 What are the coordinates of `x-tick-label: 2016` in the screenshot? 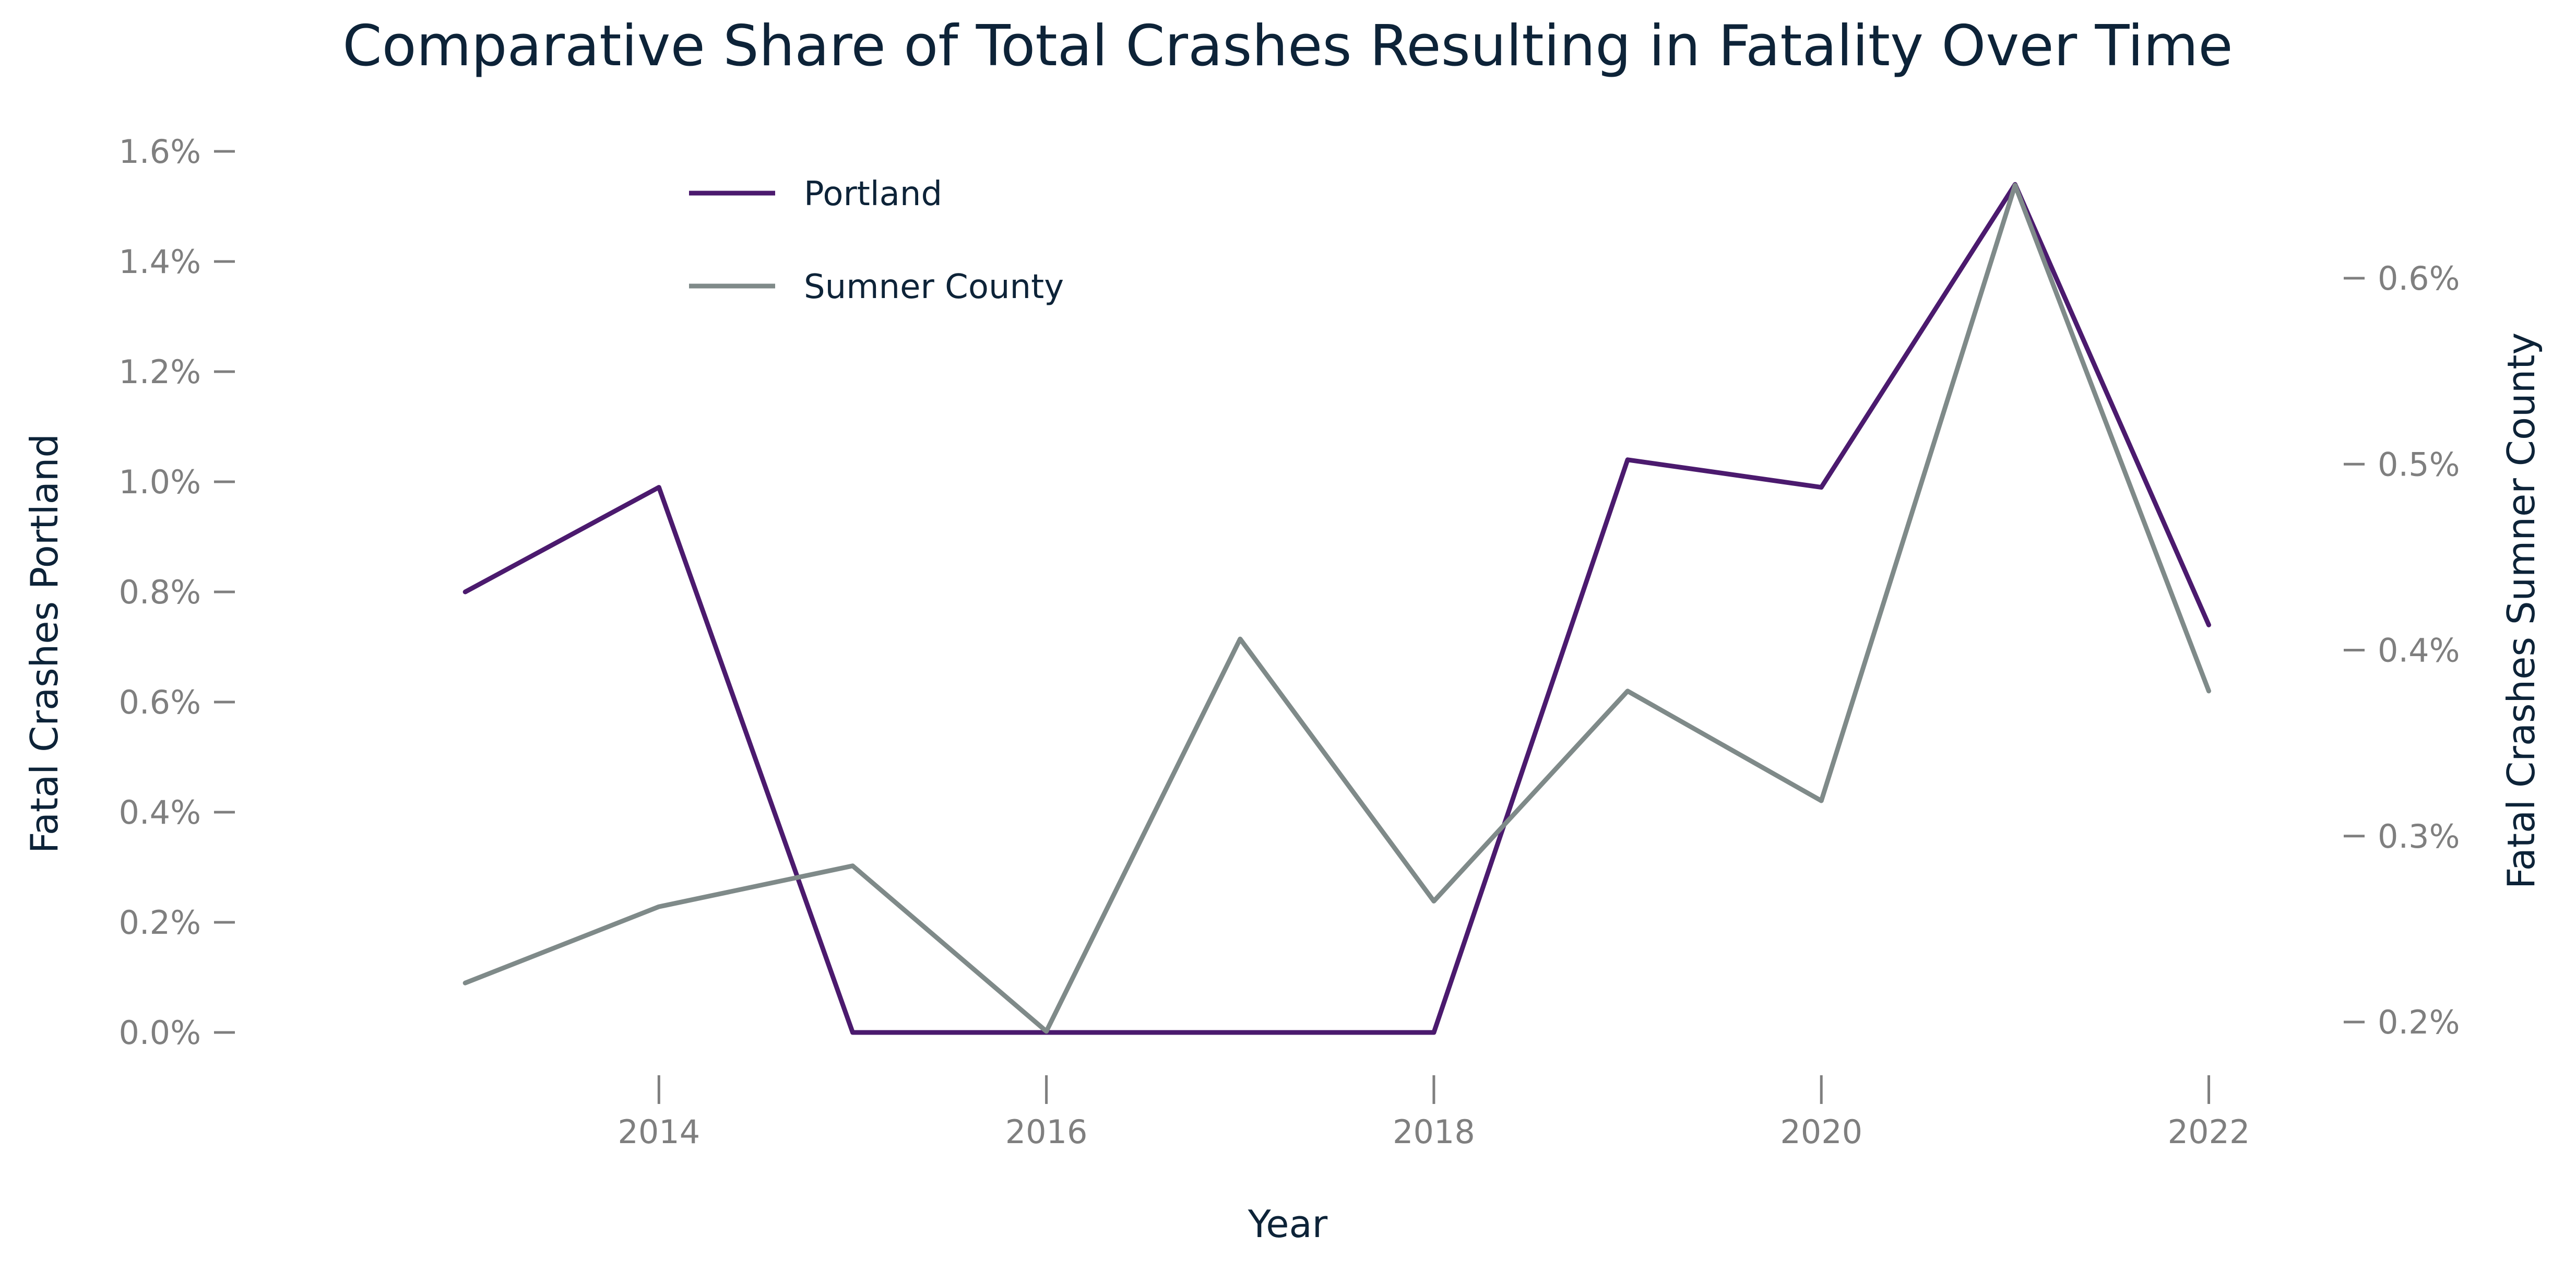 It's located at (1046, 1132).